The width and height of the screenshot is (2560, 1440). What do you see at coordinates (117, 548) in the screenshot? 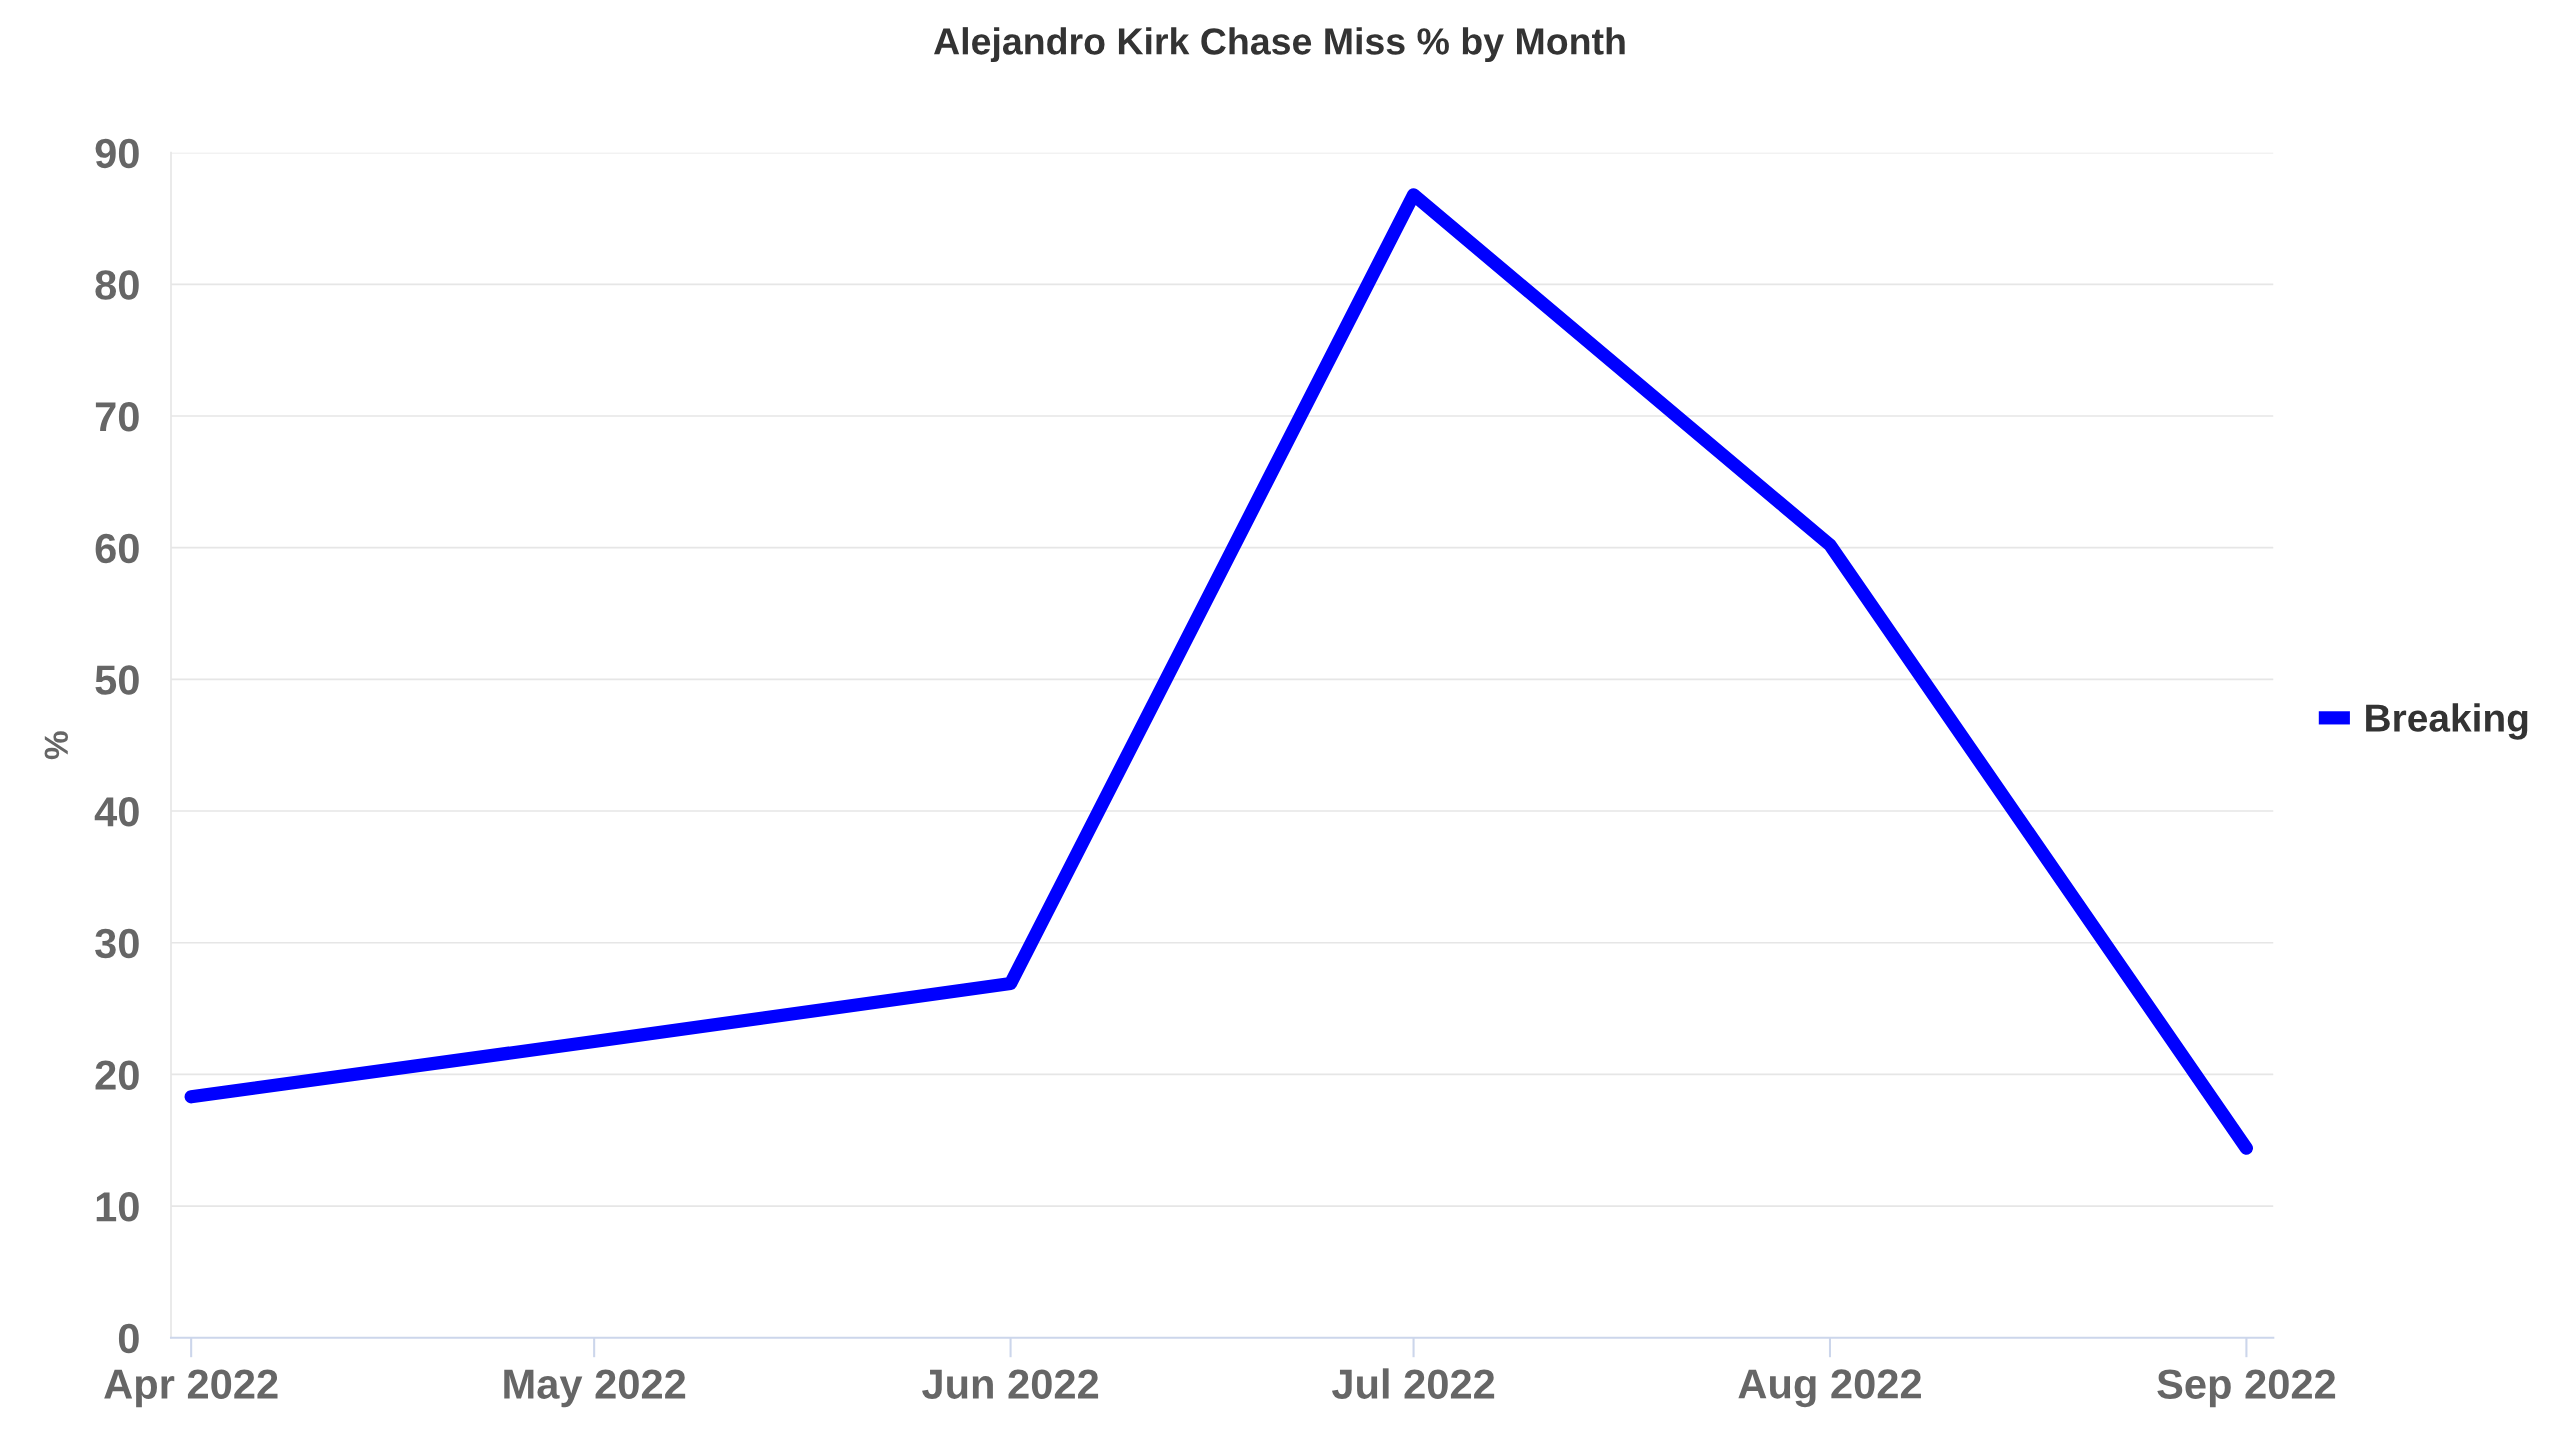
I see `y-tick-label: 60` at bounding box center [117, 548].